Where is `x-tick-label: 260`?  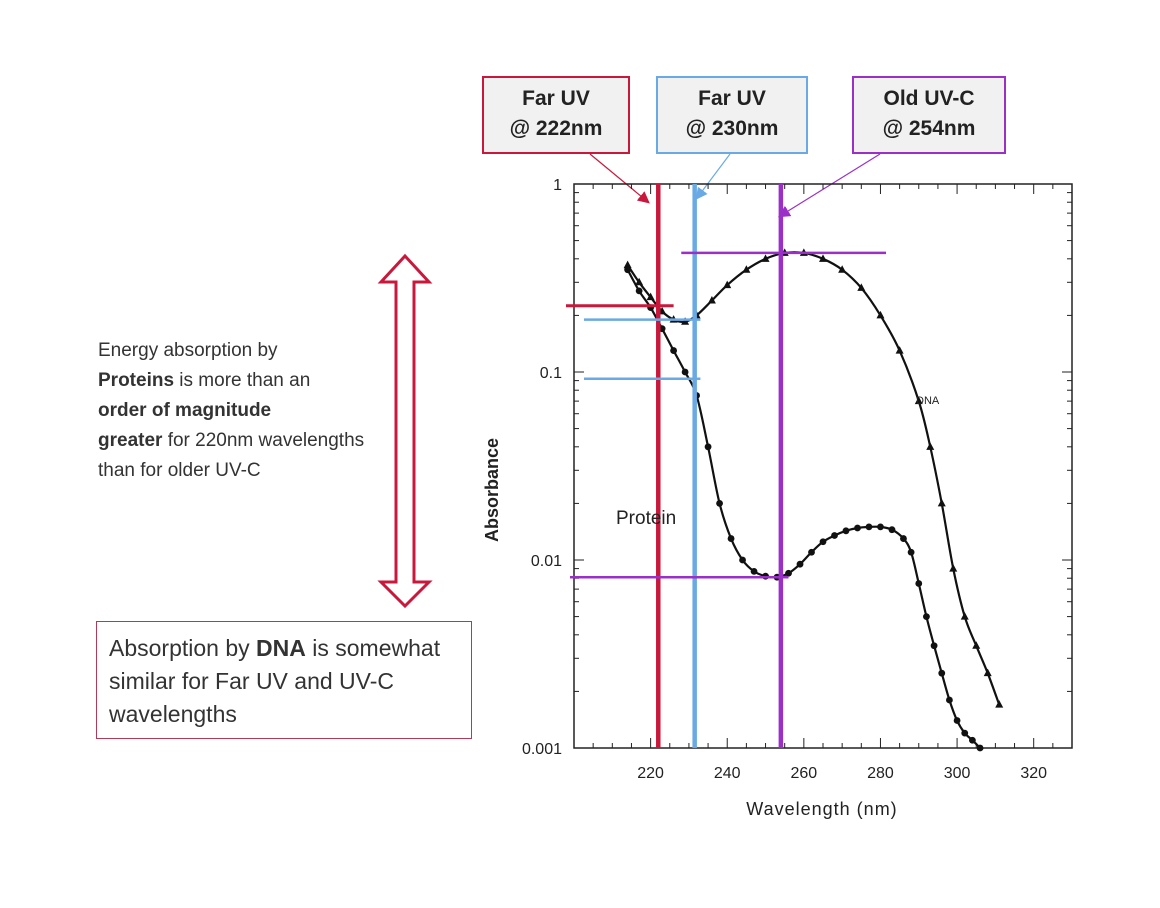
x-tick-label: 260 is located at coordinates (803, 773).